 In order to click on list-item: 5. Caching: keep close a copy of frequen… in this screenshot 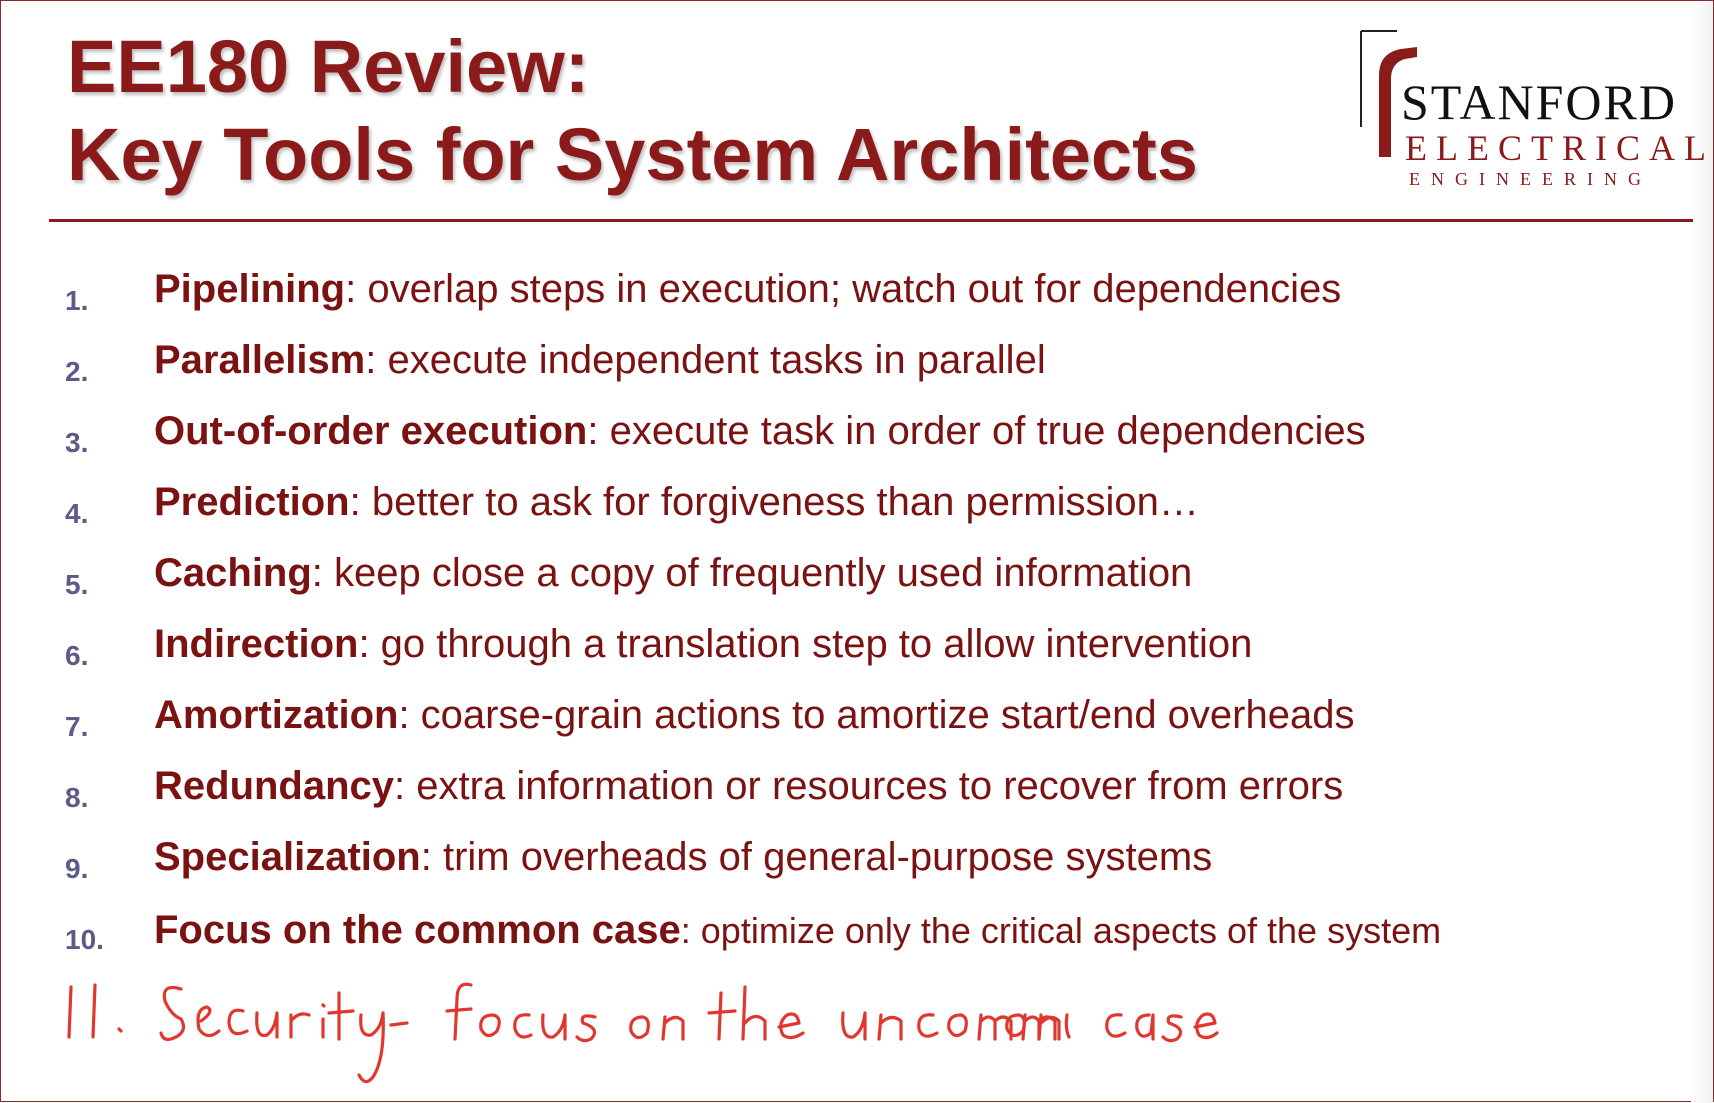, I will do `click(857, 577)`.